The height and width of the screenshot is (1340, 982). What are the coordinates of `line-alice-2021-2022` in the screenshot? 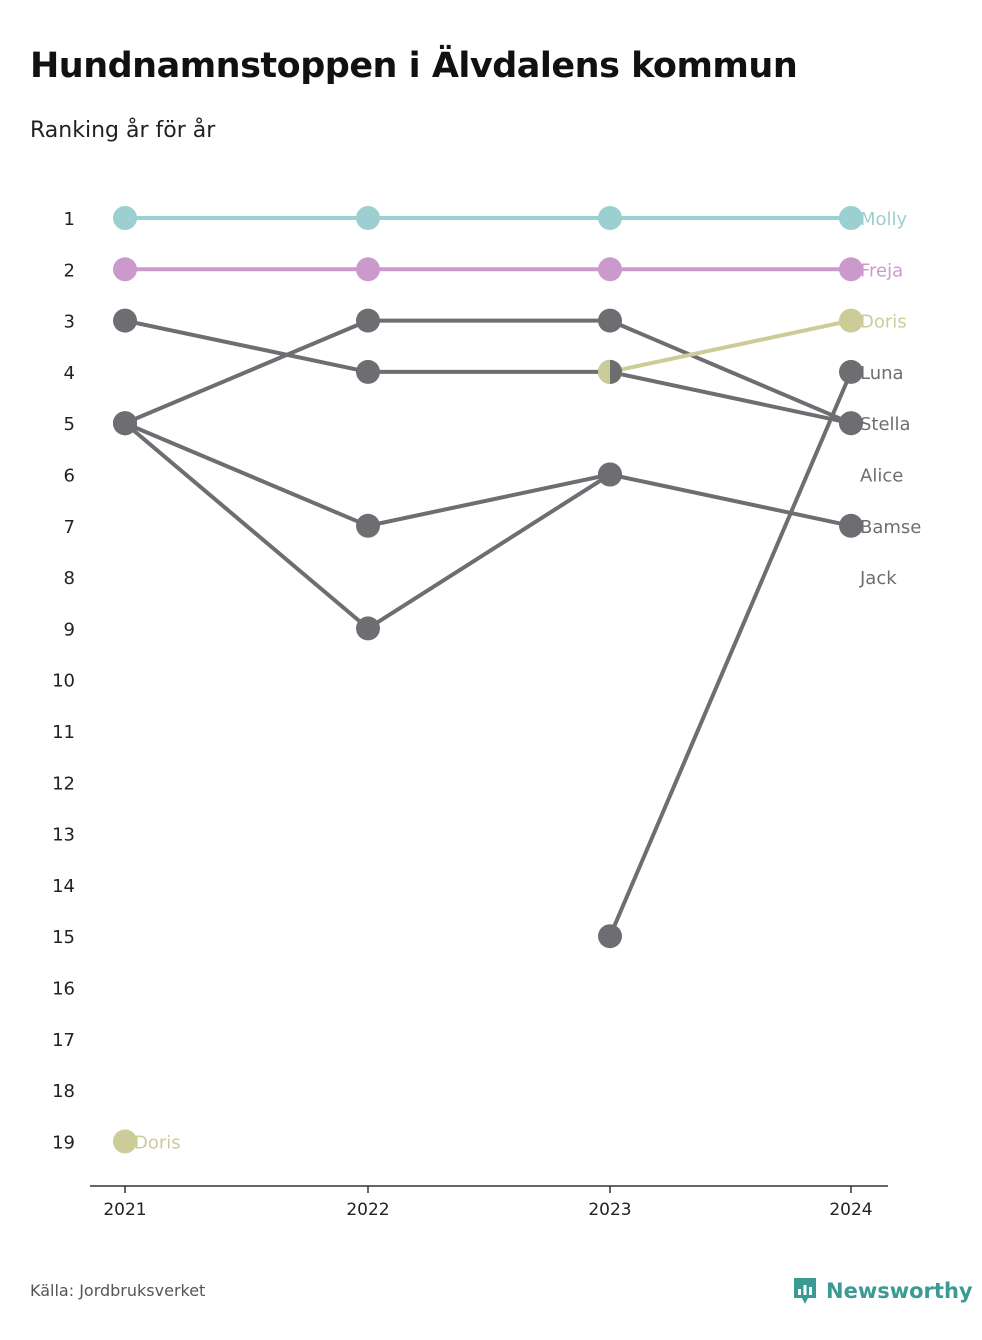 It's located at (246, 372).